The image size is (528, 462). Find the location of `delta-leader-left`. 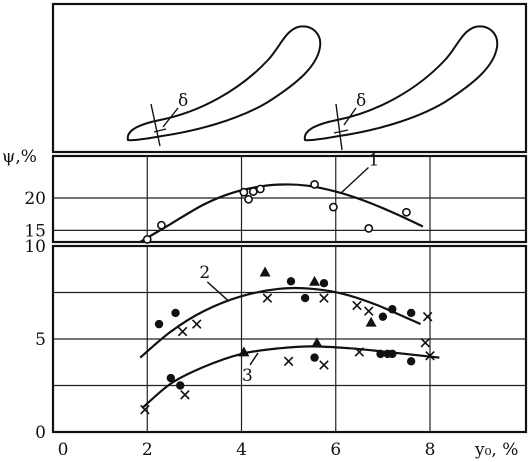

delta-leader-left is located at coordinates (170, 117).